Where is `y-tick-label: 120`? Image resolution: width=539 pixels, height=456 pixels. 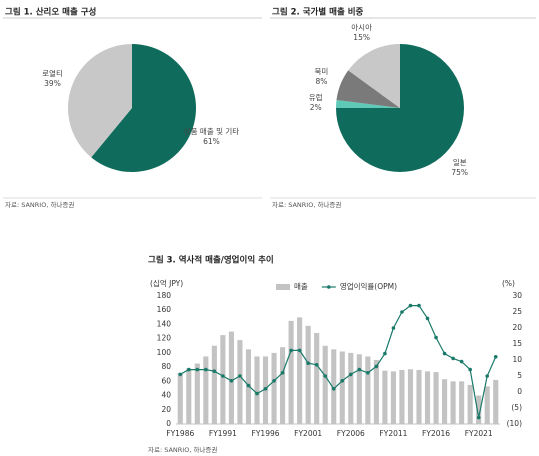 y-tick-label: 120 is located at coordinates (164, 338).